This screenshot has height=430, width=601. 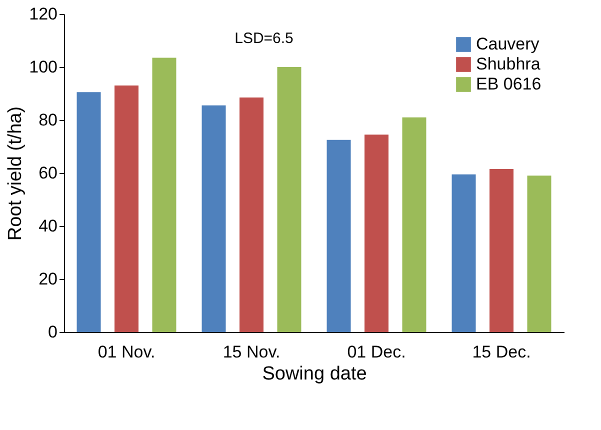 What do you see at coordinates (48, 226) in the screenshot?
I see `y-tick-label: 40` at bounding box center [48, 226].